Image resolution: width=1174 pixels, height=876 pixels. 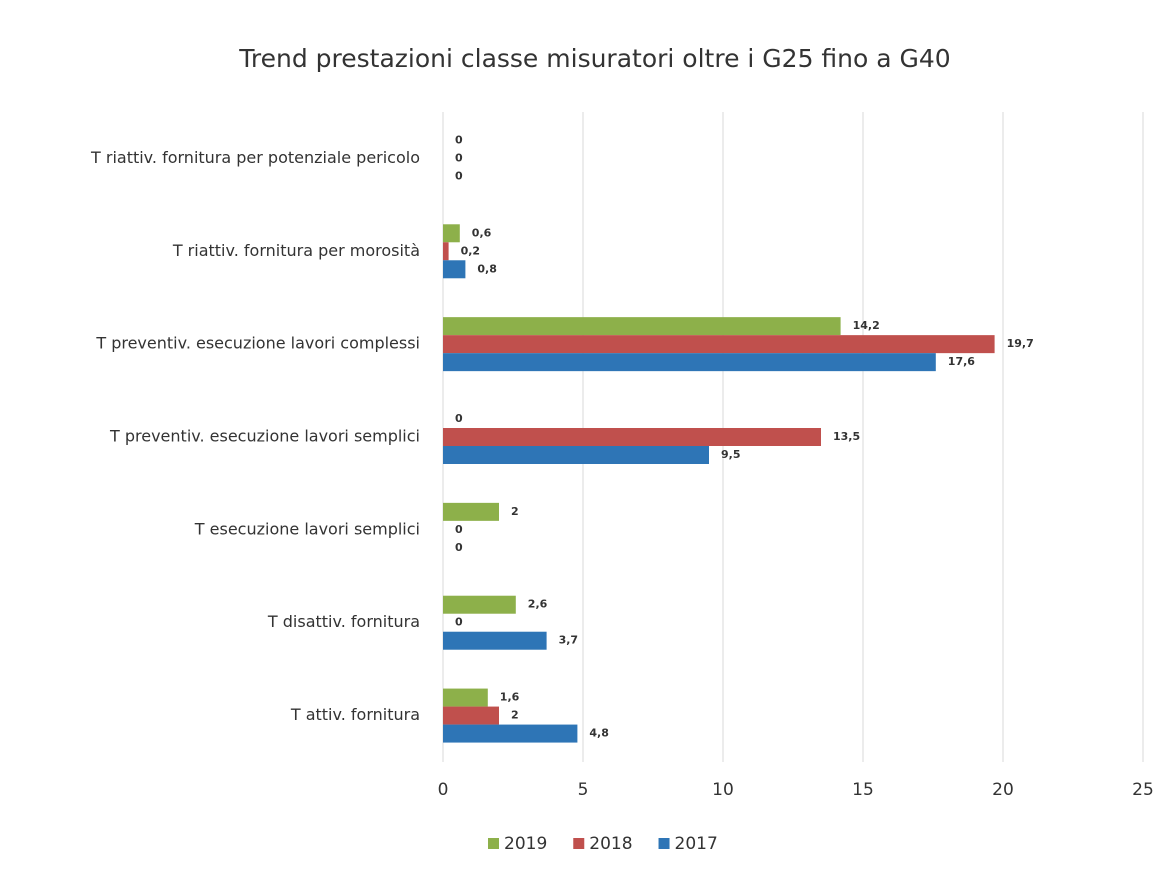 I want to click on y-tick-label: T attiv. fornitura, so click(x=355, y=714).